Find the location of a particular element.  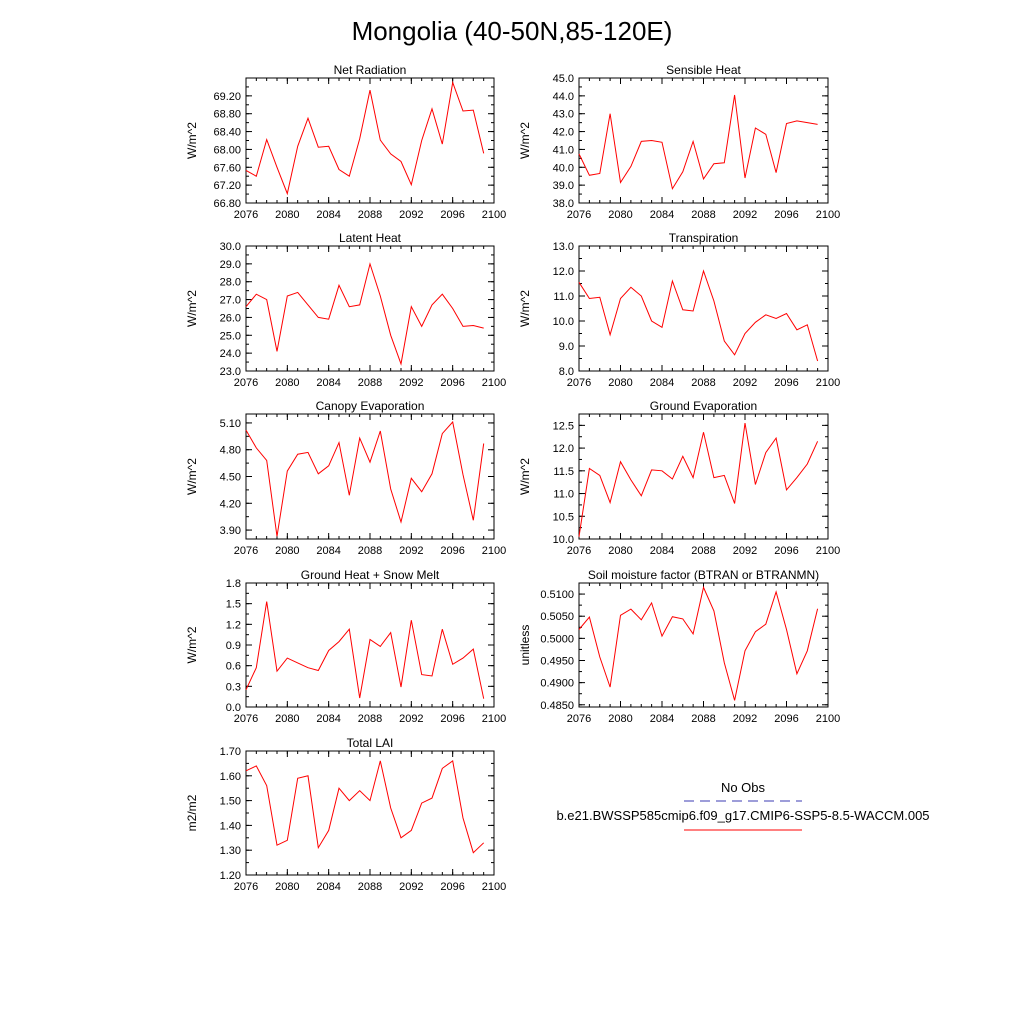

y-tick-label: 1.20 is located at coordinates (230, 876).